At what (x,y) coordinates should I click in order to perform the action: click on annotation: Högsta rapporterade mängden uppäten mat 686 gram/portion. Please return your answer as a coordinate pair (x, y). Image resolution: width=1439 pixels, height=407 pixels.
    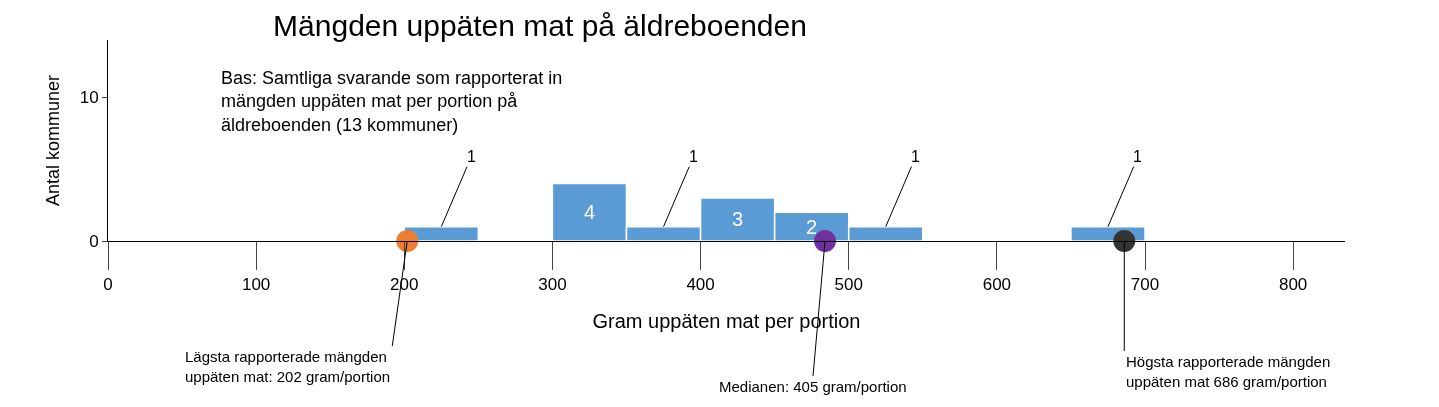
    Looking at the image, I should click on (1228, 371).